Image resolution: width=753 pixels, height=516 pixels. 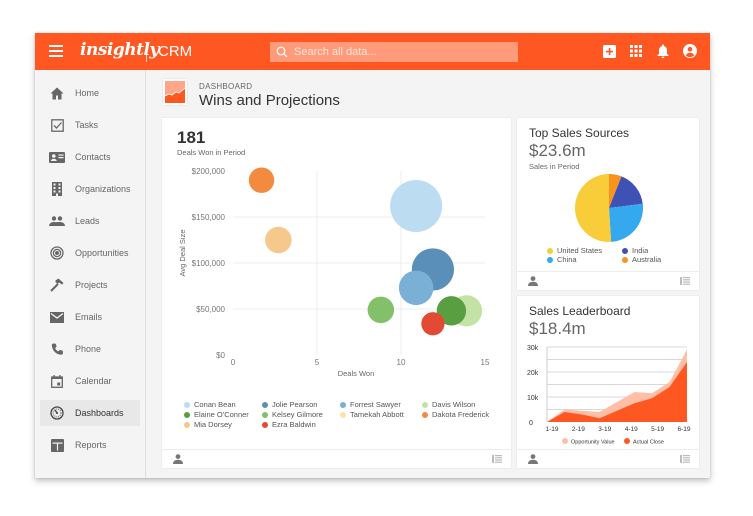 I want to click on pie-slice-china, so click(x=626, y=222).